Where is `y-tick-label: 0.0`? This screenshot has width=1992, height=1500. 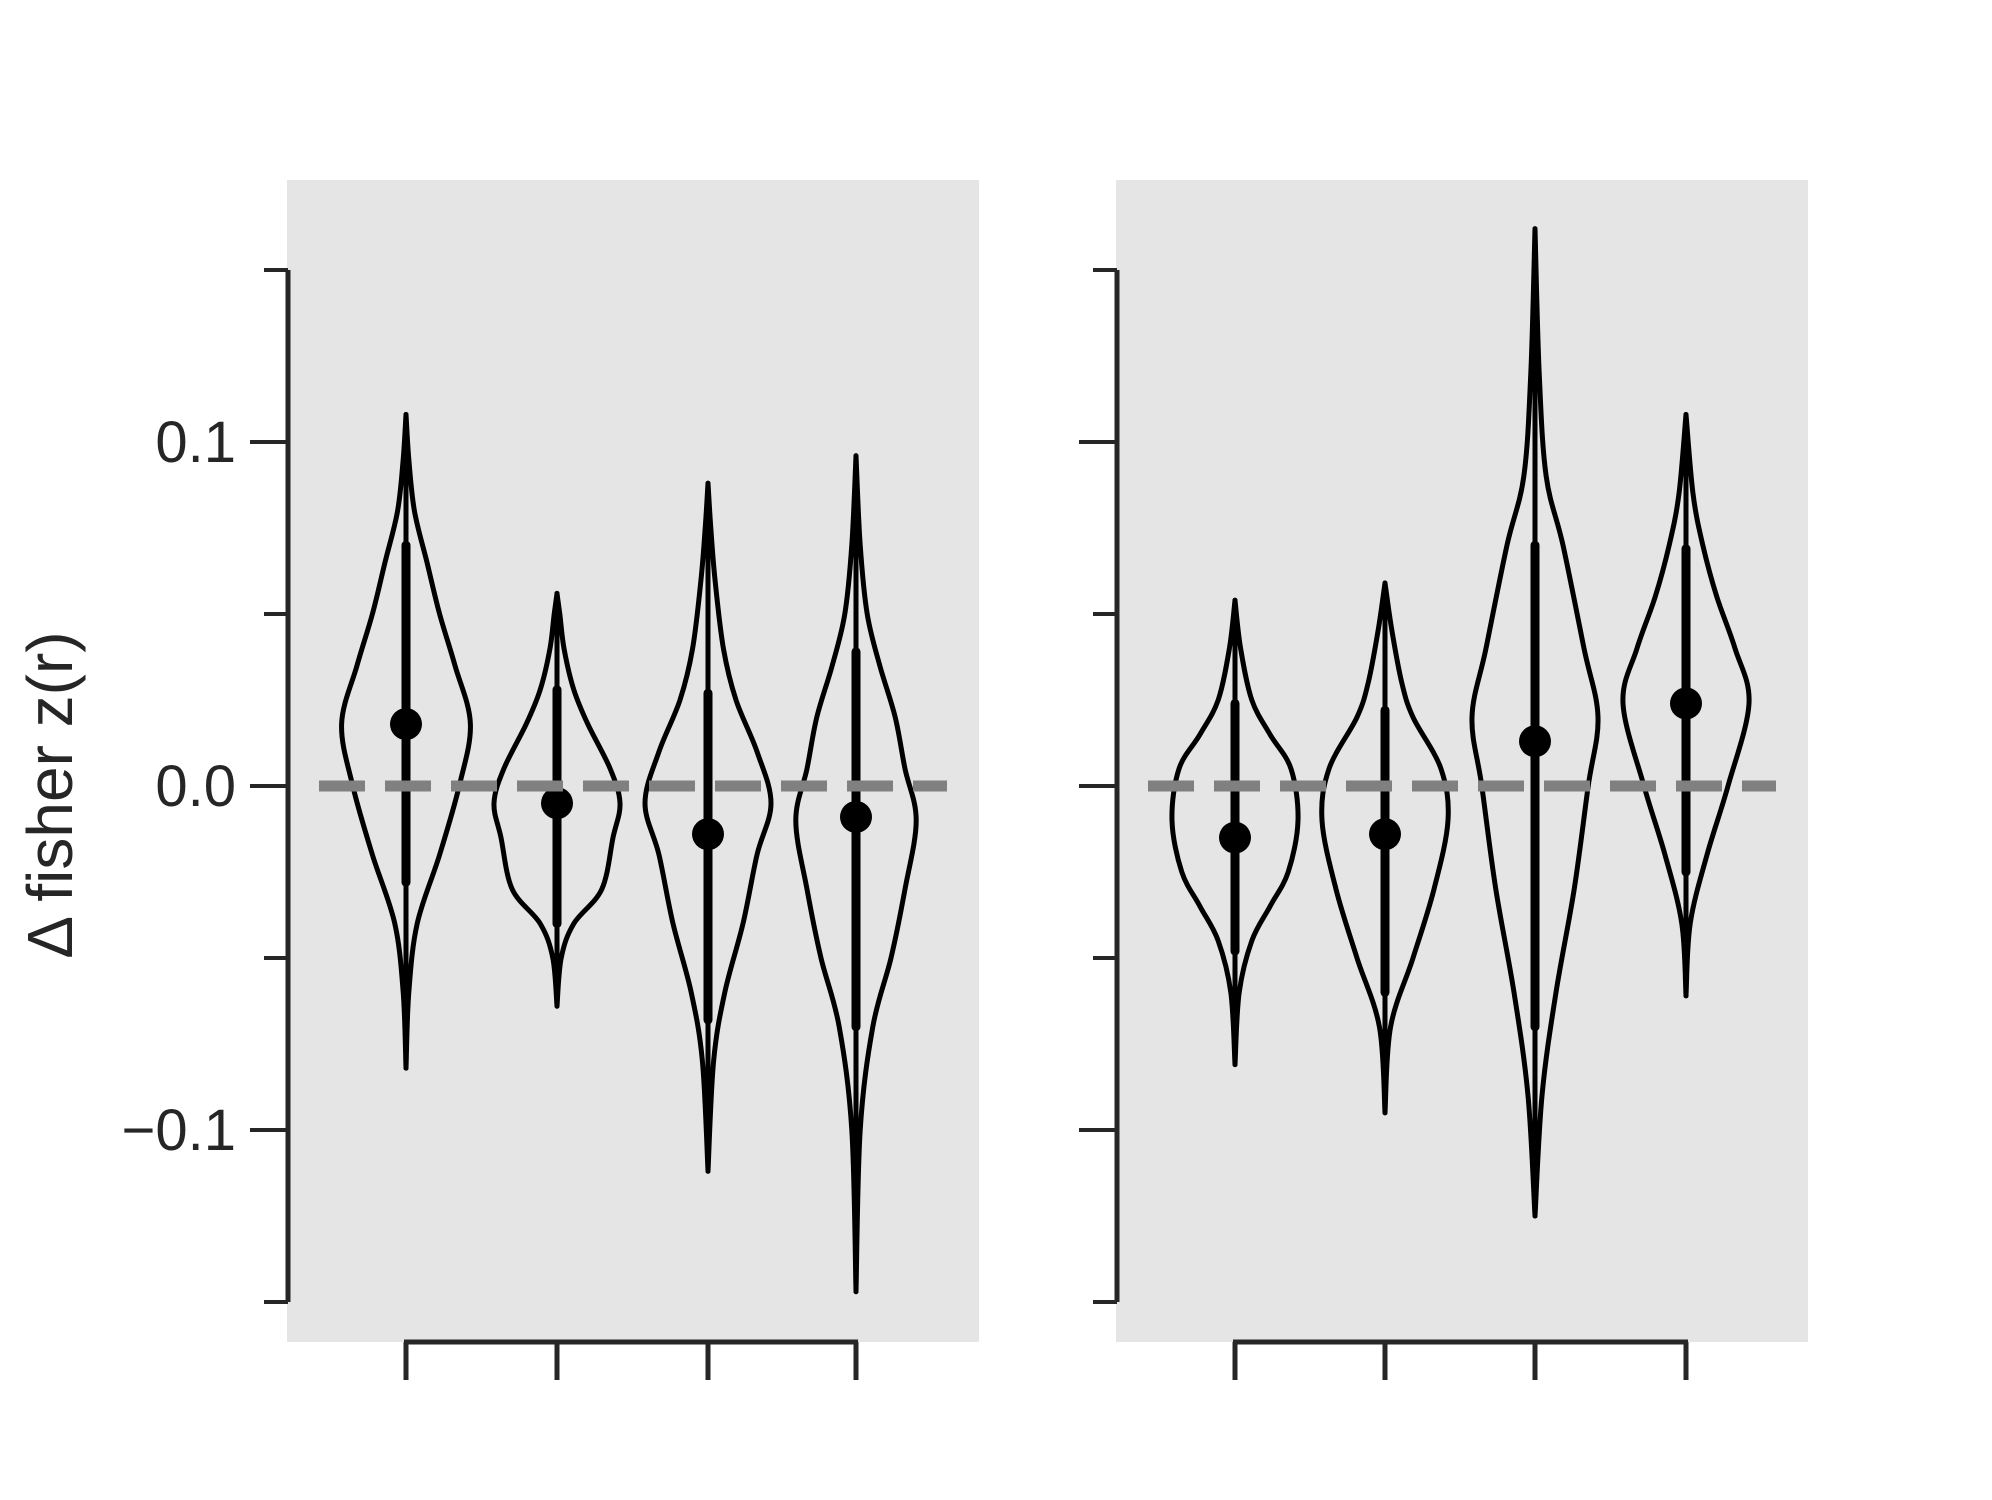
y-tick-label: 0.0 is located at coordinates (195, 786).